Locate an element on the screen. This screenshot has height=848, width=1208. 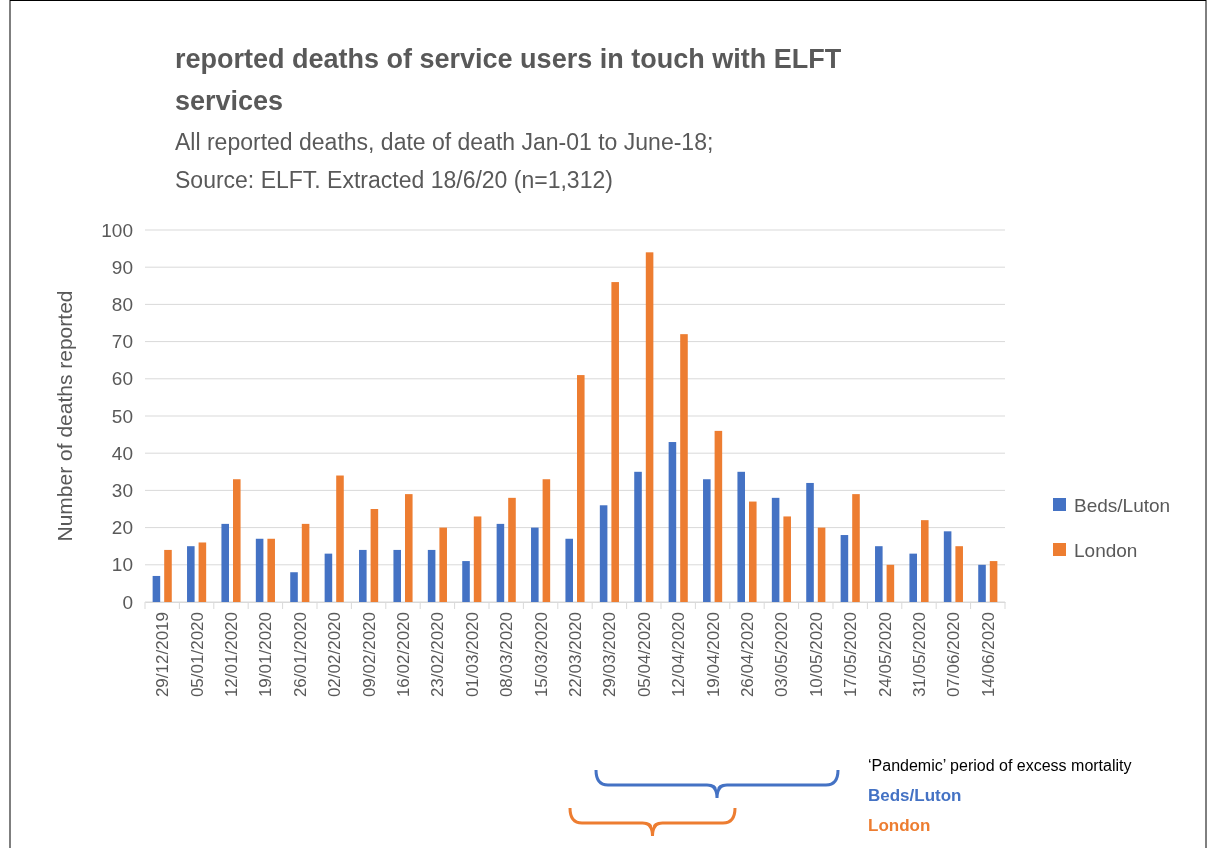
x-tick-label: 15/03/2020 is located at coordinates (541, 655).